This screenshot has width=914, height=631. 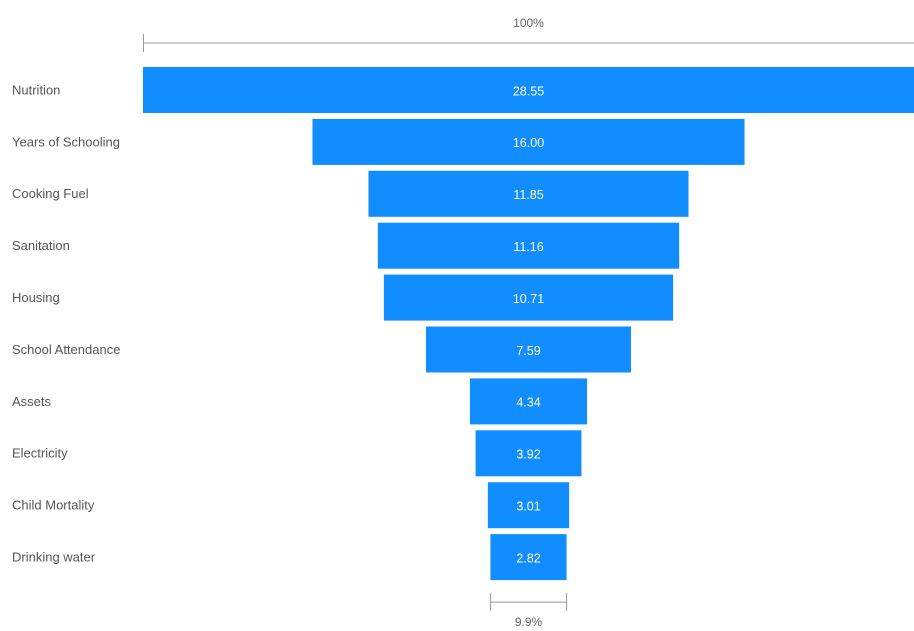 What do you see at coordinates (66, 141) in the screenshot?
I see `category-label: Years of Schooling` at bounding box center [66, 141].